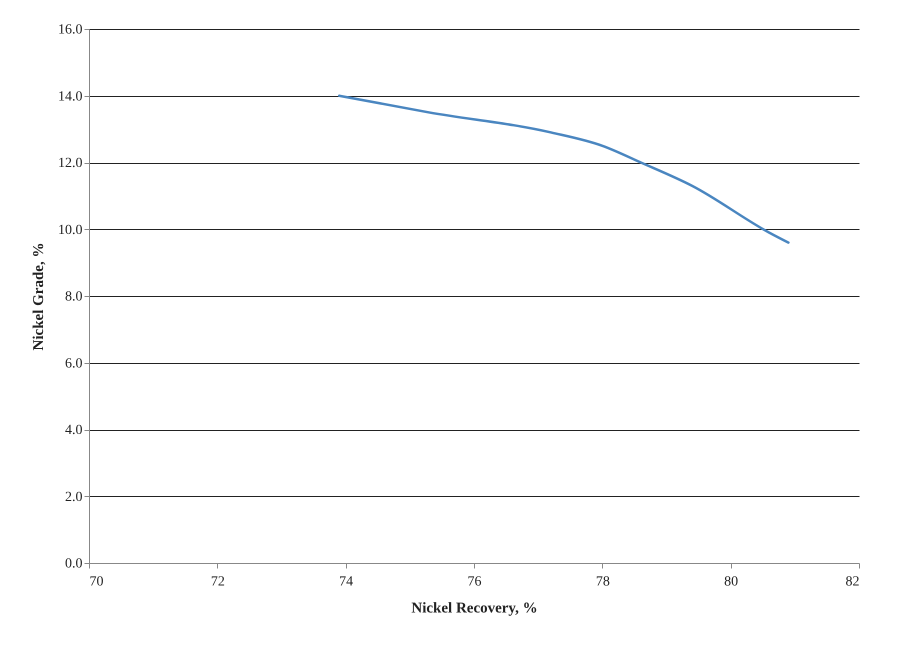 This screenshot has width=913, height=665. Describe the element at coordinates (73, 564) in the screenshot. I see `y-tick-label: 0.0` at that location.